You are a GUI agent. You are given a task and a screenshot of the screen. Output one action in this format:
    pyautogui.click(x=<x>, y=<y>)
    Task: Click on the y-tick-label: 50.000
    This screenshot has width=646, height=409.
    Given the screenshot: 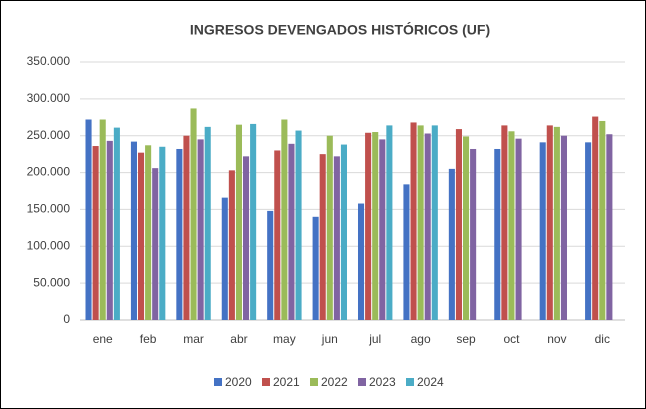 What is the action you would take?
    pyautogui.click(x=51, y=282)
    